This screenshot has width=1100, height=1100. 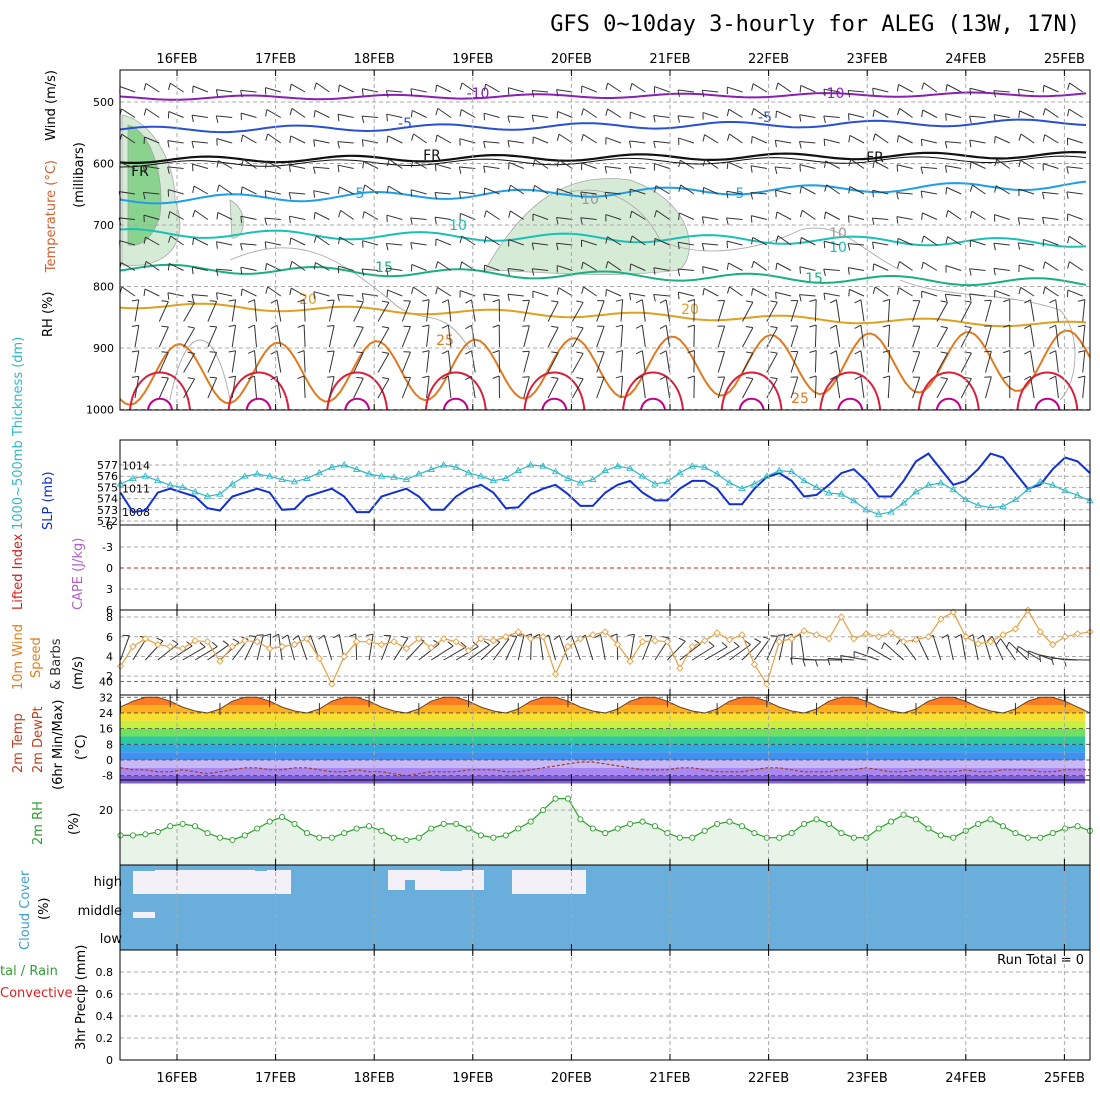 I want to click on pressure-tick-label: 500, so click(x=103, y=102).